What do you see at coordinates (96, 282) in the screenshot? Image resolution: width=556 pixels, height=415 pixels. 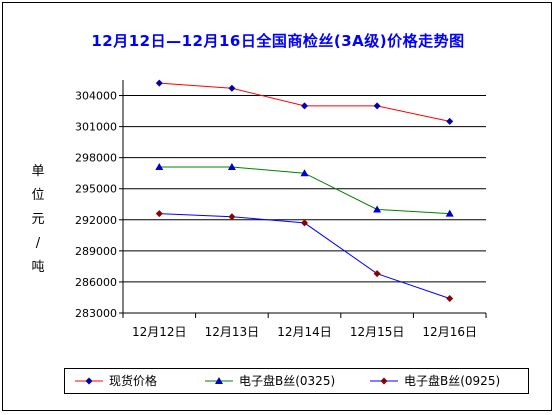 I see `y-tick-label: 286000` at bounding box center [96, 282].